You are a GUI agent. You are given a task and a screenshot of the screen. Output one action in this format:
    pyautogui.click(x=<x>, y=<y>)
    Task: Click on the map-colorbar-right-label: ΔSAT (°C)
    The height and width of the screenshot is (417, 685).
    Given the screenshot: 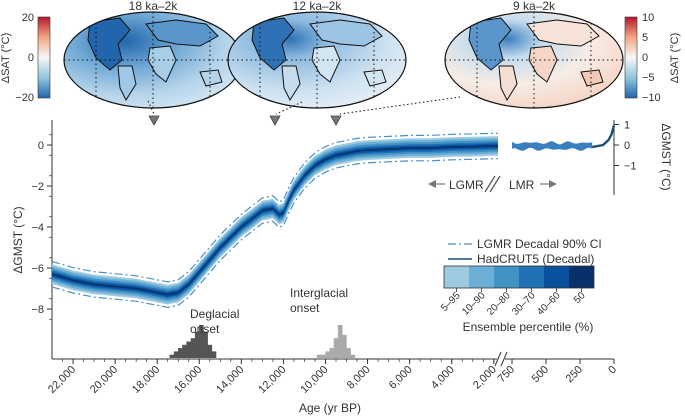 What is the action you would take?
    pyautogui.click(x=675, y=58)
    